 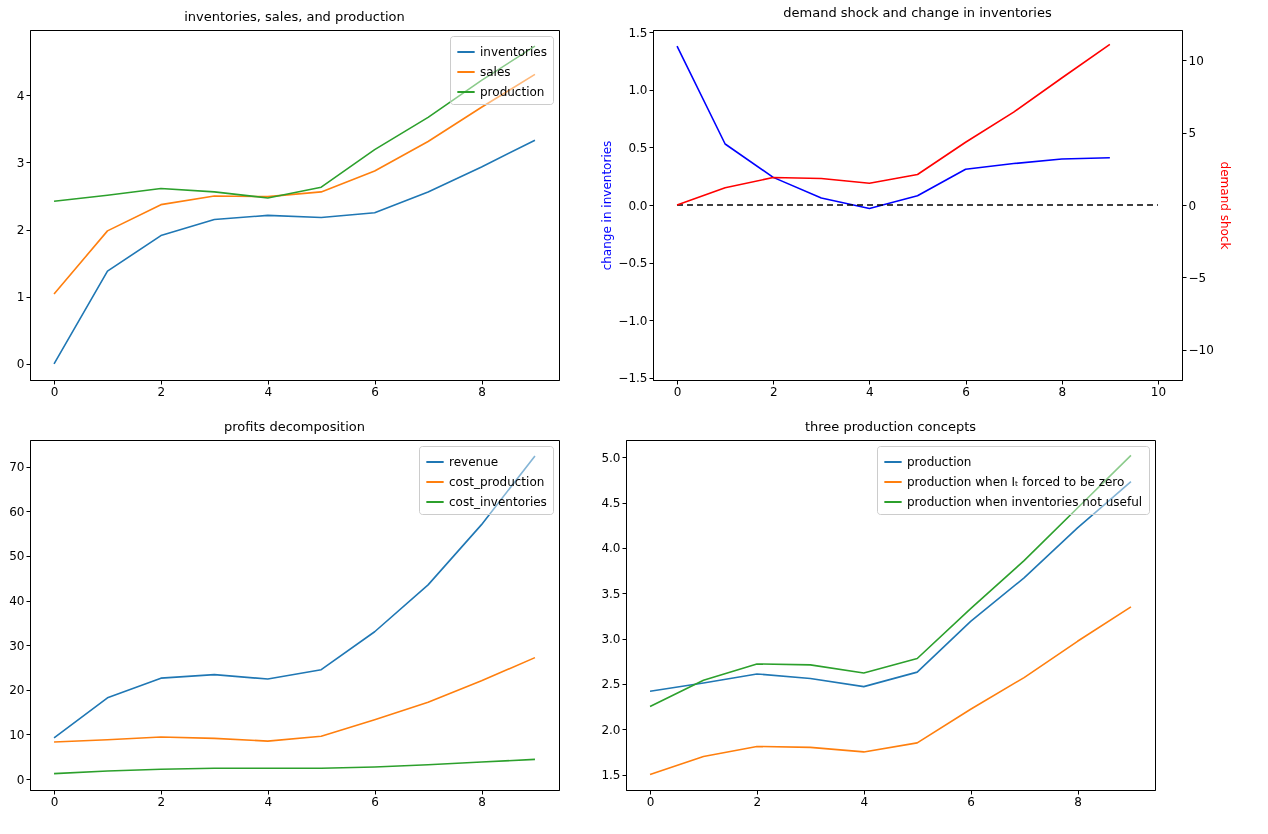 I want to click on y-tick-label: −1.5, so click(x=633, y=378).